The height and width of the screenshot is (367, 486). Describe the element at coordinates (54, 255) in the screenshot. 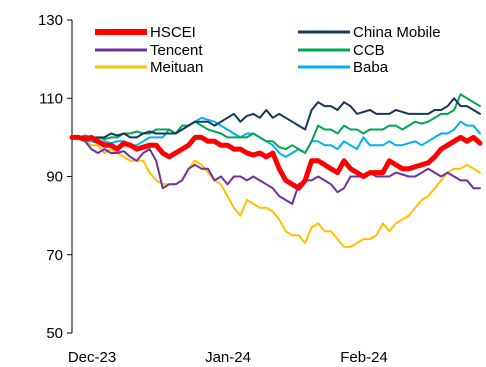

I see `y-tick-label: 70` at that location.